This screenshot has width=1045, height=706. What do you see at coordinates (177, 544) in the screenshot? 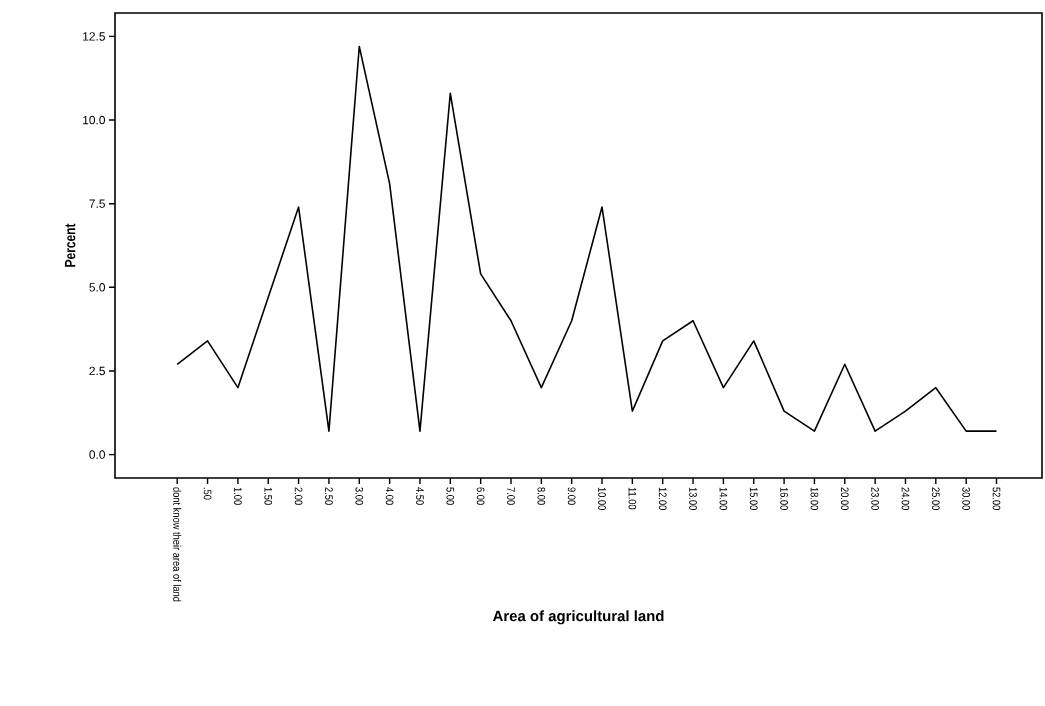
I see `x-tick-label: dont know their area of land` at bounding box center [177, 544].